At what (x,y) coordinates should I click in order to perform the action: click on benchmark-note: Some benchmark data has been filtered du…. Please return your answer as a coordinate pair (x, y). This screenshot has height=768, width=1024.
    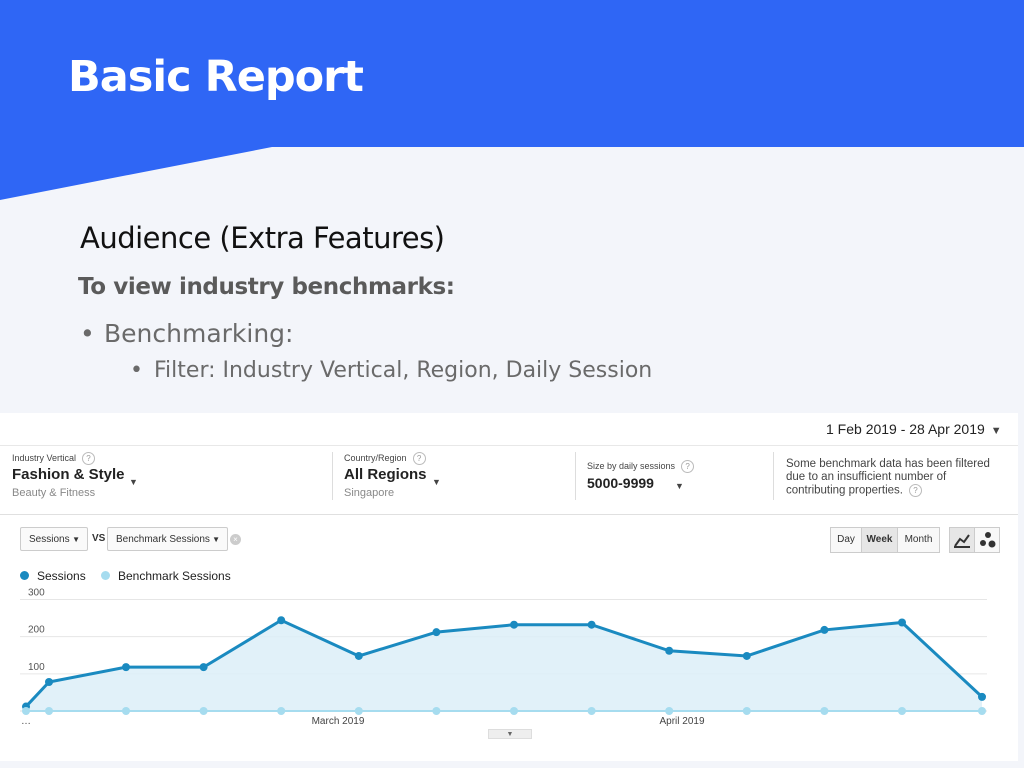
    Looking at the image, I should click on (888, 477).